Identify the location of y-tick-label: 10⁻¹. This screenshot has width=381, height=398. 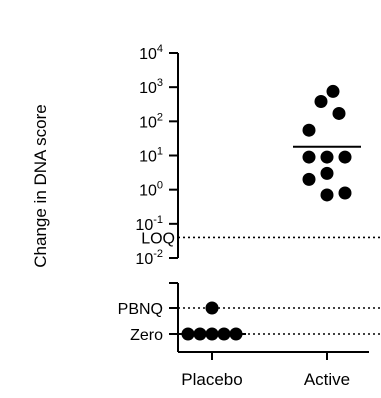
(149, 224).